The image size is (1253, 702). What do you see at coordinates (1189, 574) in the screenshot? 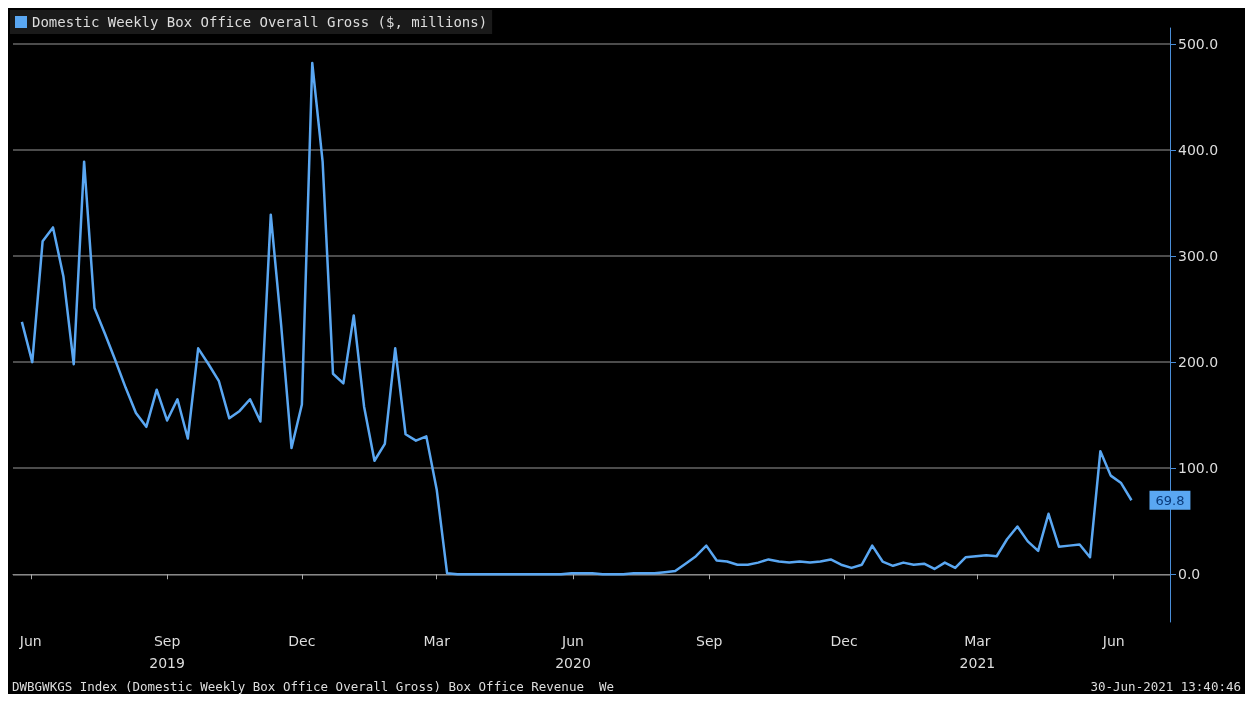
I see `y-tick-label: 0.0` at bounding box center [1189, 574].